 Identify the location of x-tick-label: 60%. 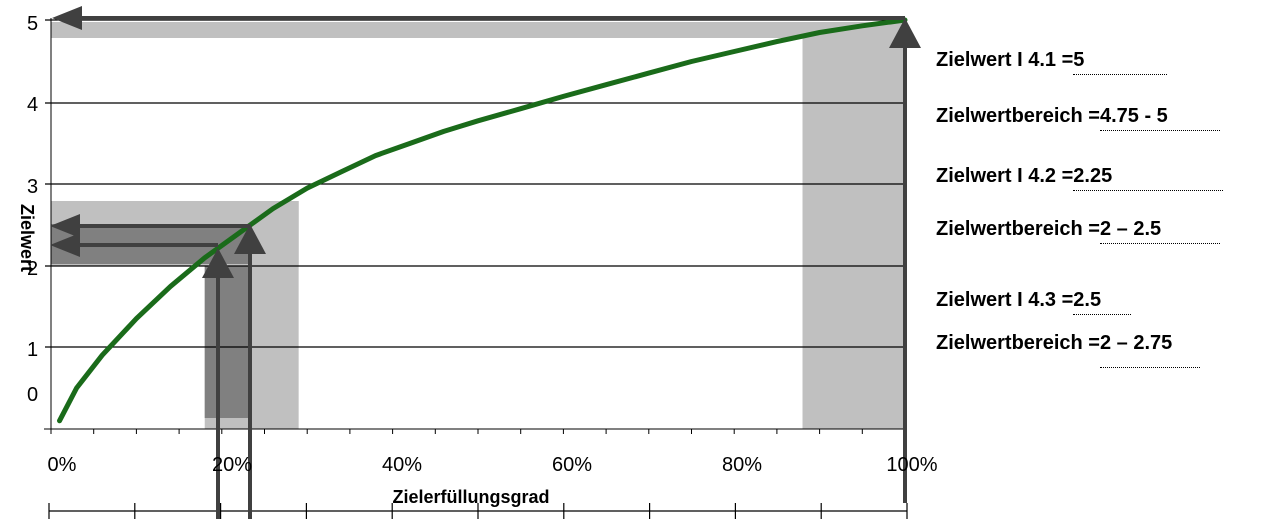
(572, 465).